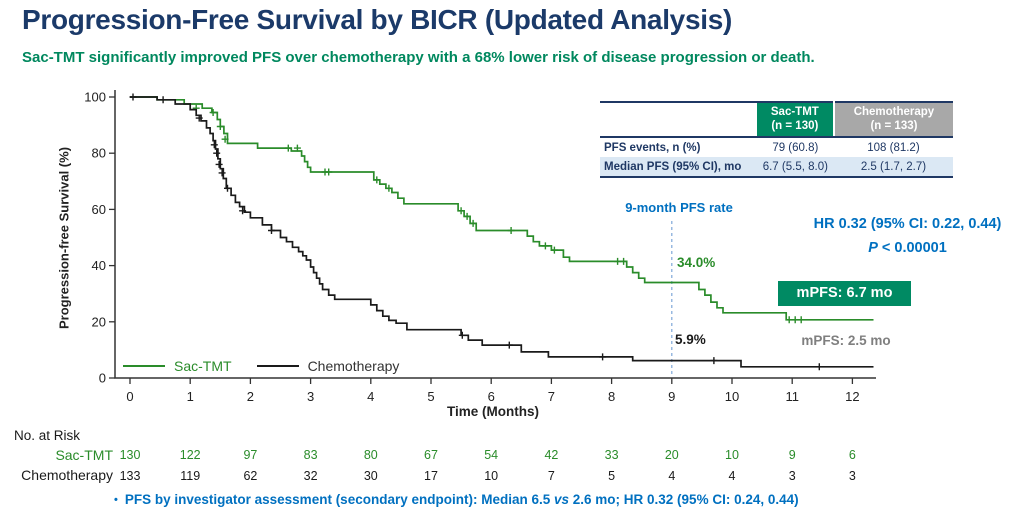 The image size is (1031, 514). I want to click on x-tick-label: 3, so click(310, 396).